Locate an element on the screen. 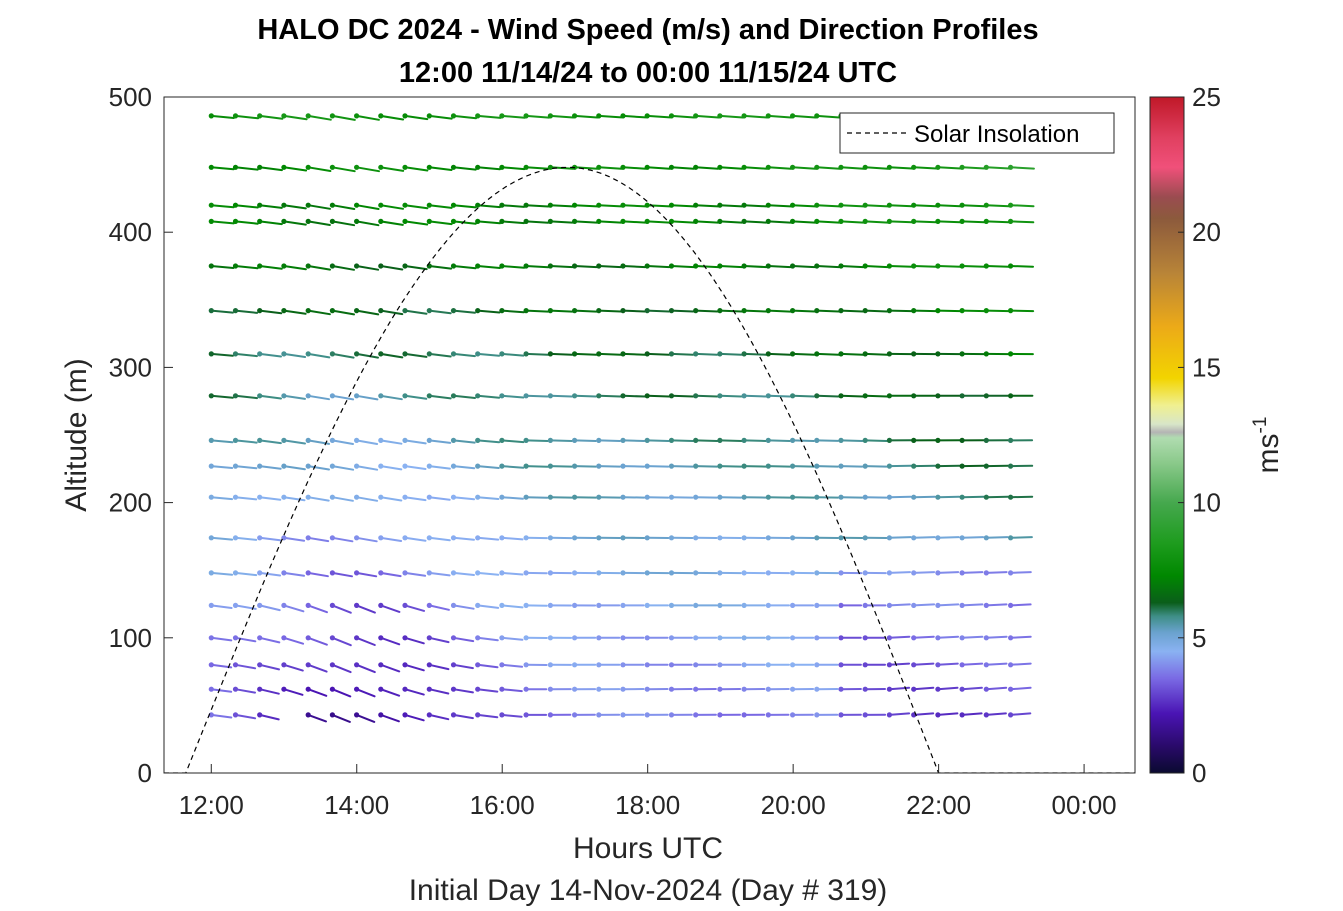  y-tick-label: 300 is located at coordinates (130, 367).